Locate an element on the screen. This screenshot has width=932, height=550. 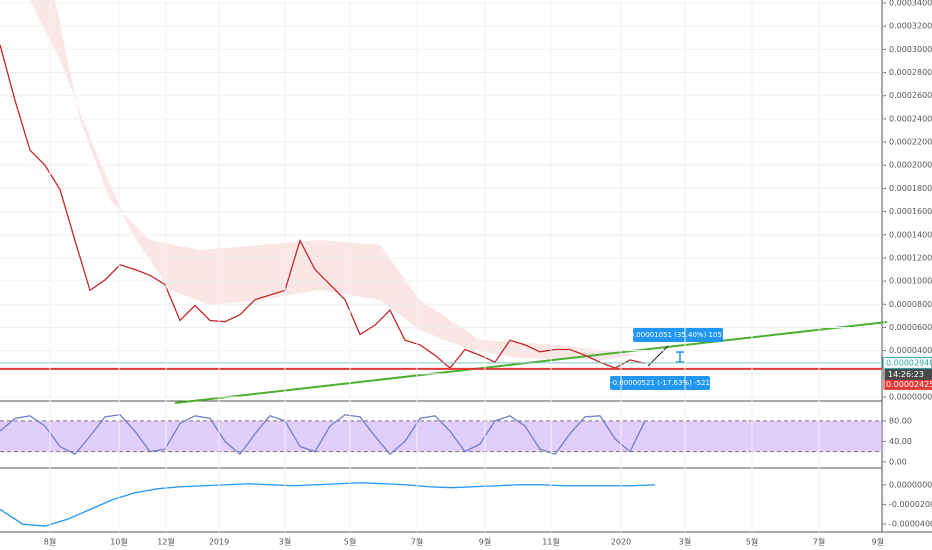
range-marker is located at coordinates (680, 357).